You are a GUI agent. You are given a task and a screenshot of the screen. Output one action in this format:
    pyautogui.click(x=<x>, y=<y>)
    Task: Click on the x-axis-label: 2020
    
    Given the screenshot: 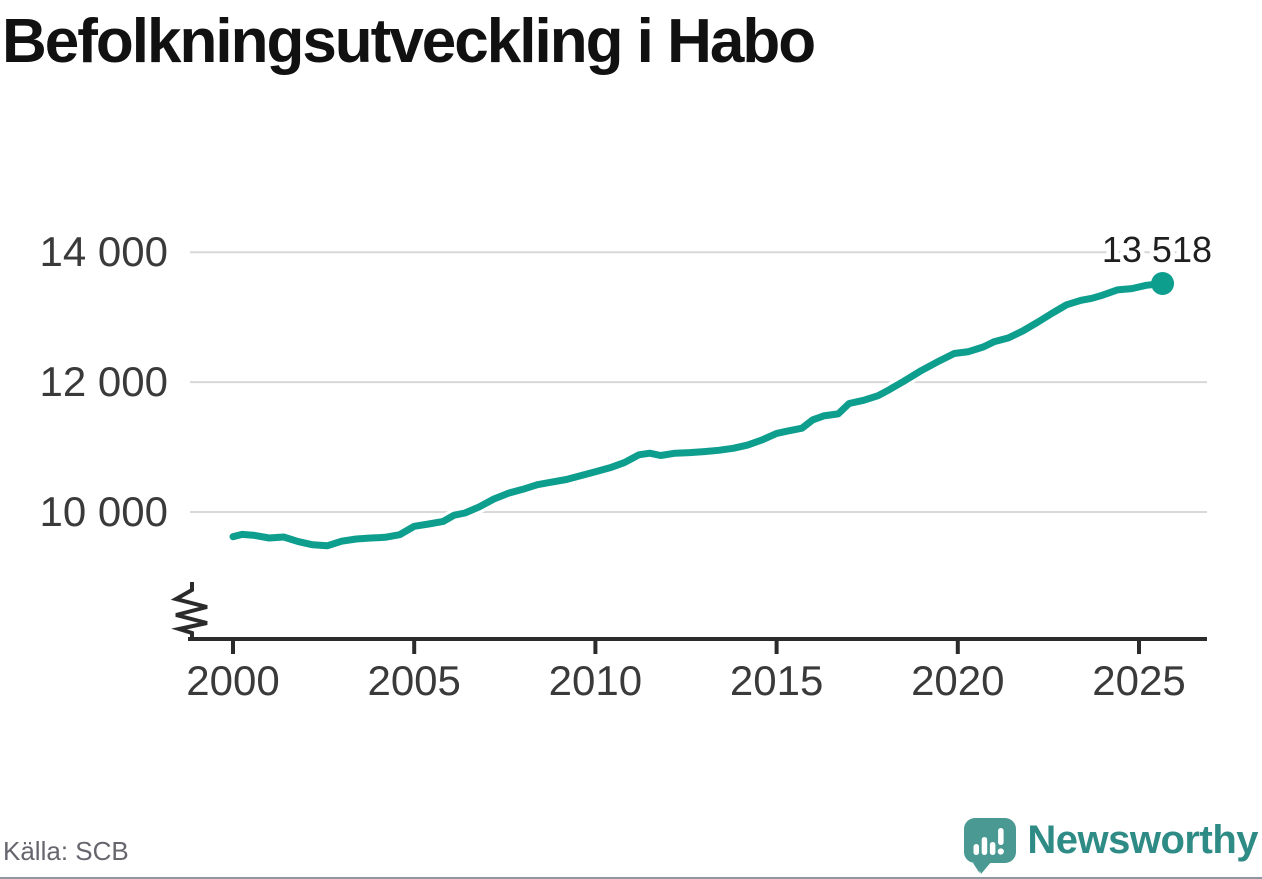 What is the action you would take?
    pyautogui.click(x=957, y=680)
    